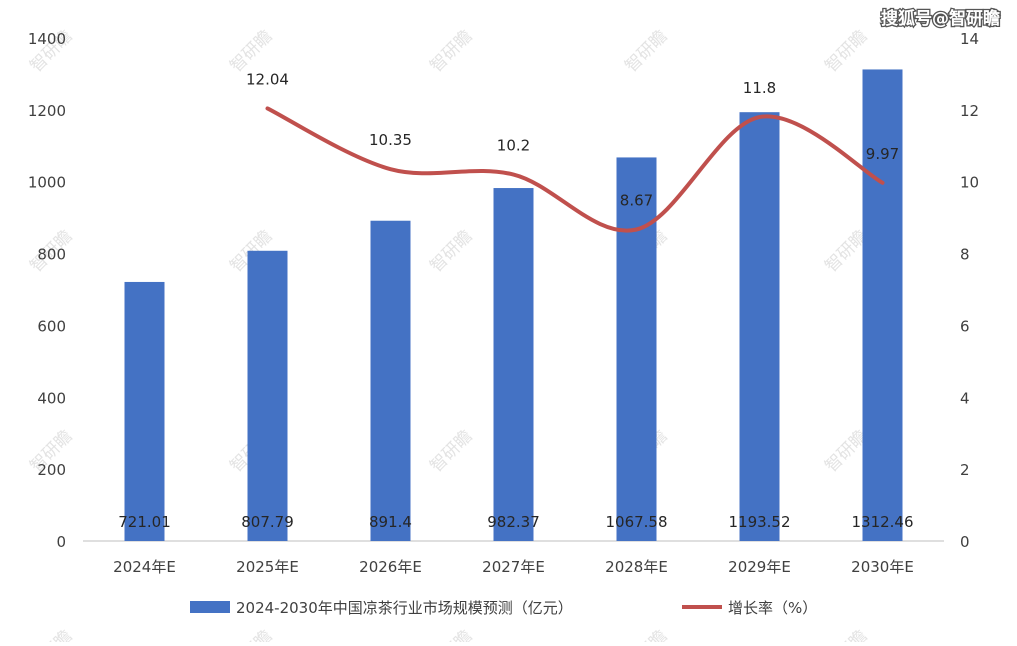  What do you see at coordinates (772, 608) in the screenshot?
I see `legend-line-label: 增长率（%）` at bounding box center [772, 608].